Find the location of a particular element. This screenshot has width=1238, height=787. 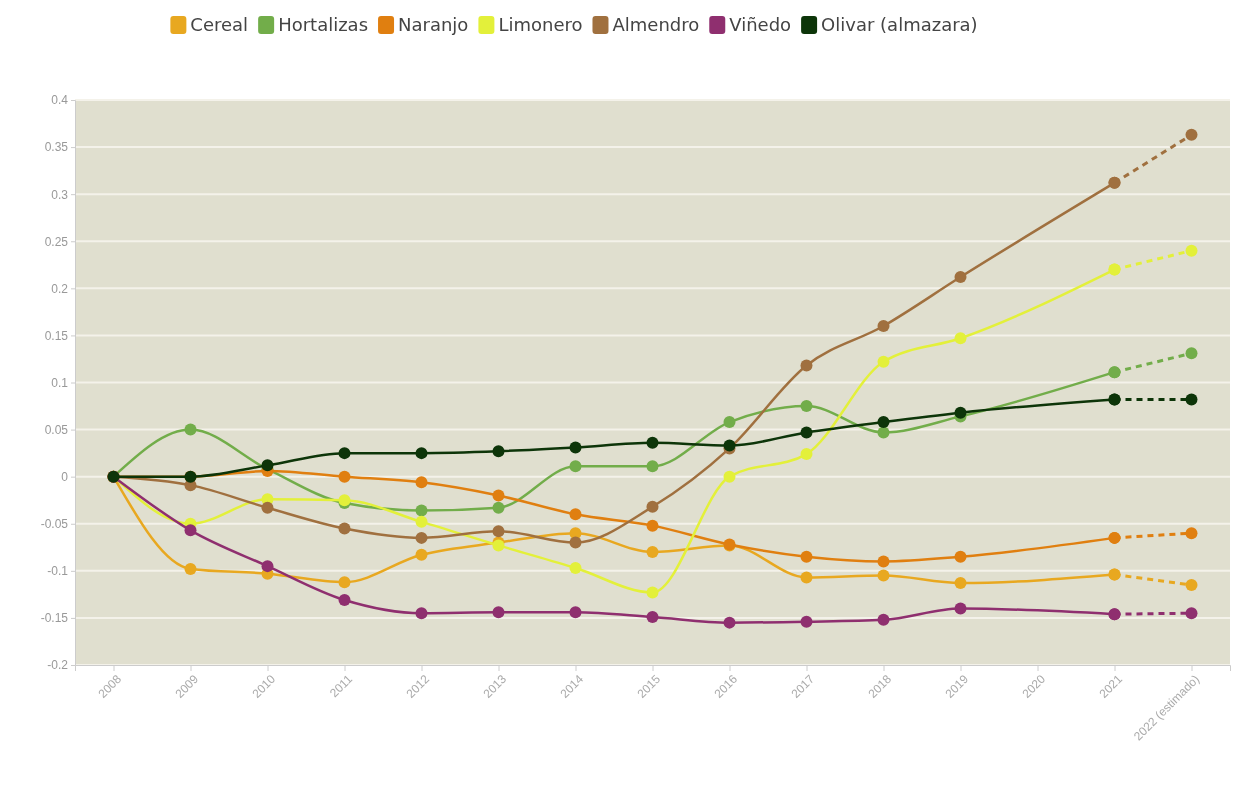

y-tick-label: 0.1 is located at coordinates (60, 382).